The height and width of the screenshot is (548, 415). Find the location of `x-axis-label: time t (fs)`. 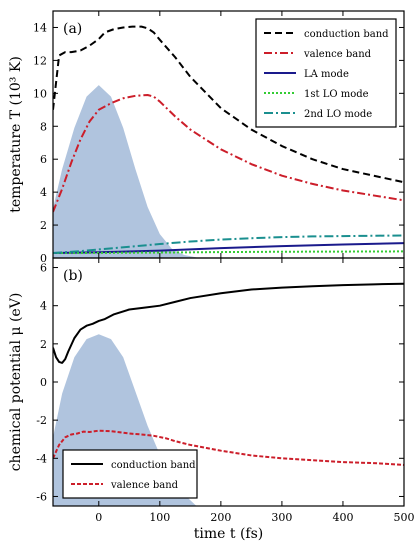

x-axis-label: time t (fs) is located at coordinates (228, 534).